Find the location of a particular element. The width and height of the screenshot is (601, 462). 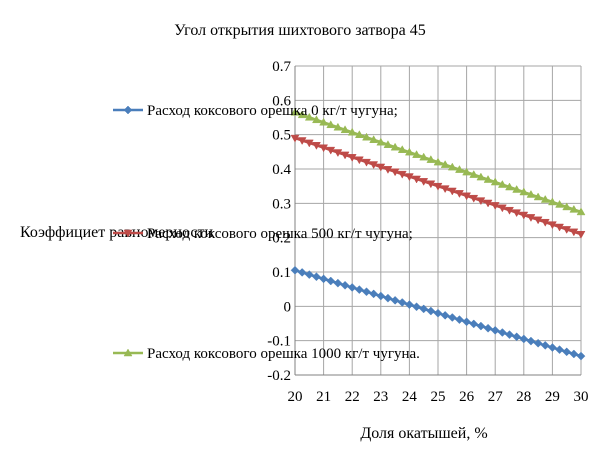

x-tick-label: 21 is located at coordinates (323, 397).